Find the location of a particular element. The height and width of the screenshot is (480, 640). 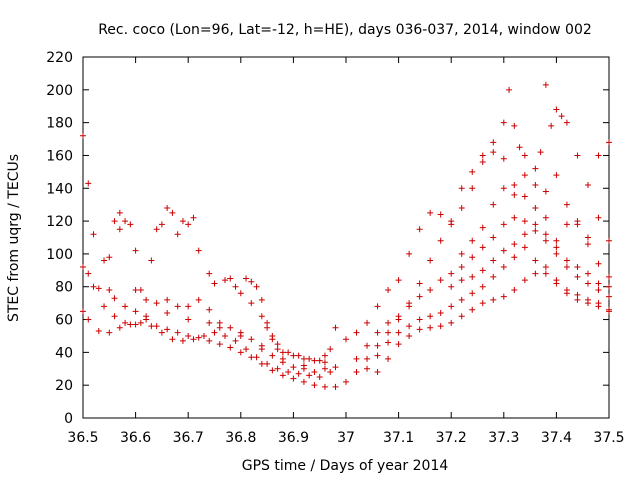

y-tick-label: 20 is located at coordinates (64, 386).